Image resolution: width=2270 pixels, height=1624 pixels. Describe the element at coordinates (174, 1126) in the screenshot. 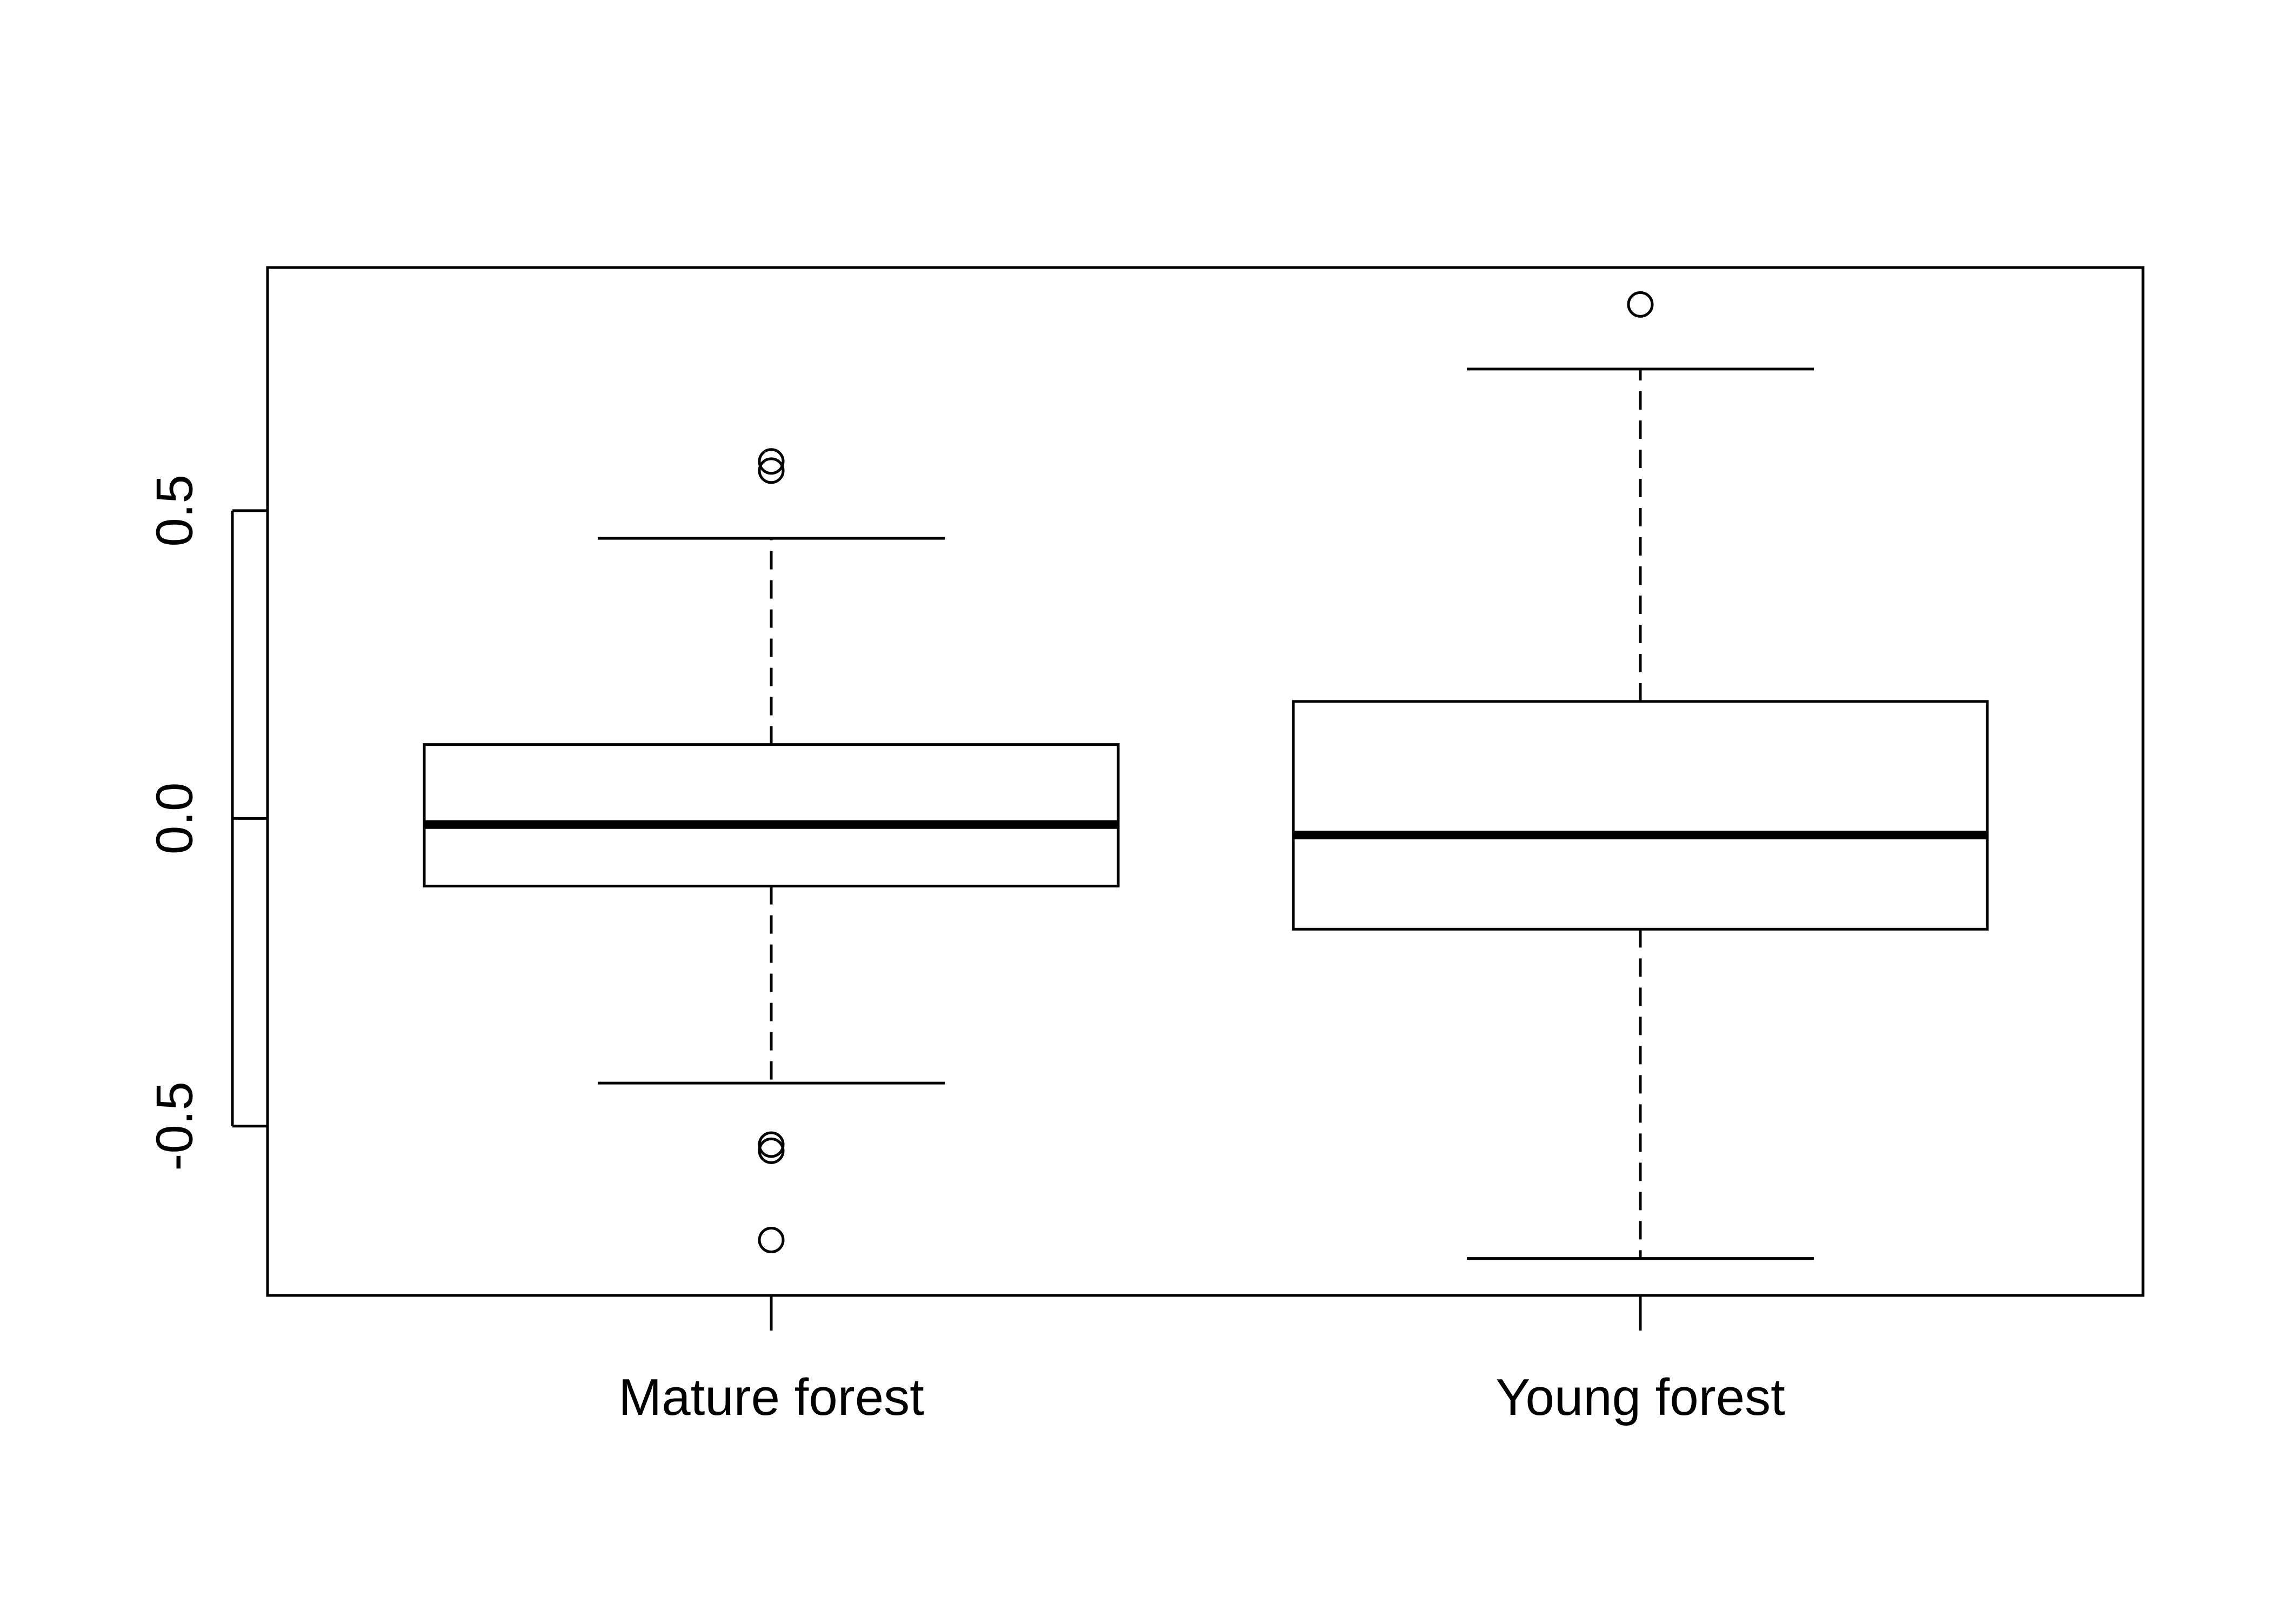

I see `y-tick-label: -0.5` at that location.